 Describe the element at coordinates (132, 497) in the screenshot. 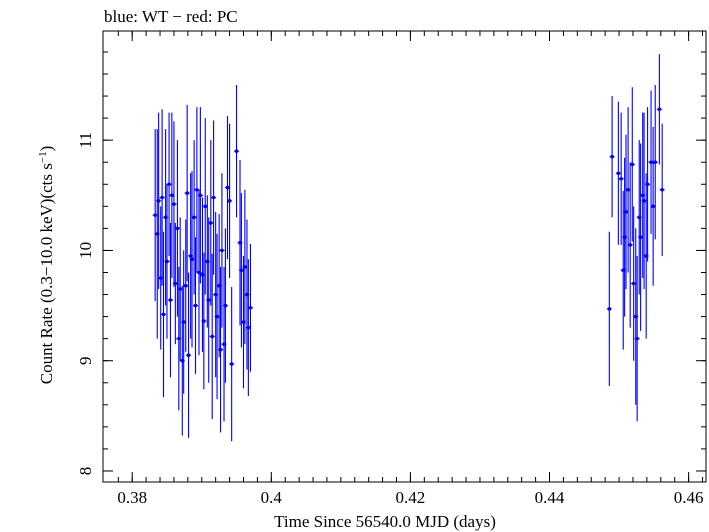

I see `x-tick-label: 0.38` at that location.